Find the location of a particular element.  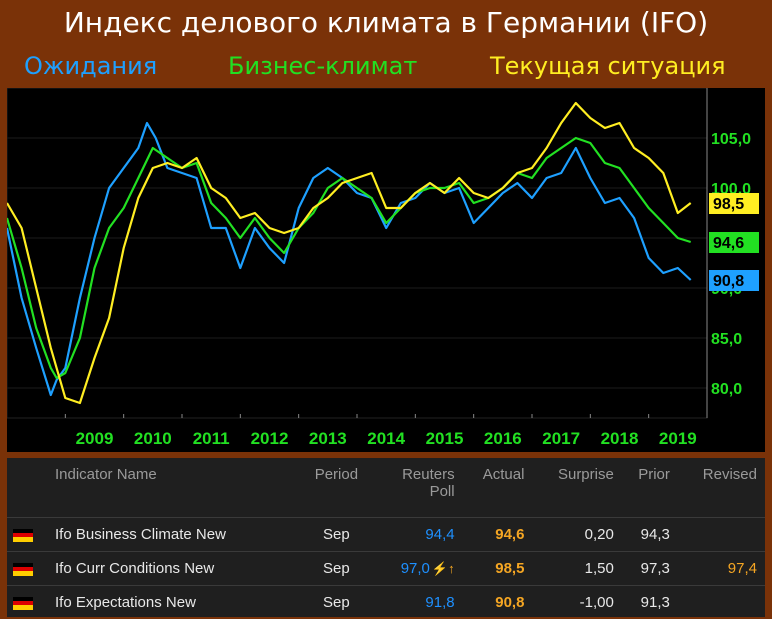

header-poll-line1: Reuters is located at coordinates (428, 474).